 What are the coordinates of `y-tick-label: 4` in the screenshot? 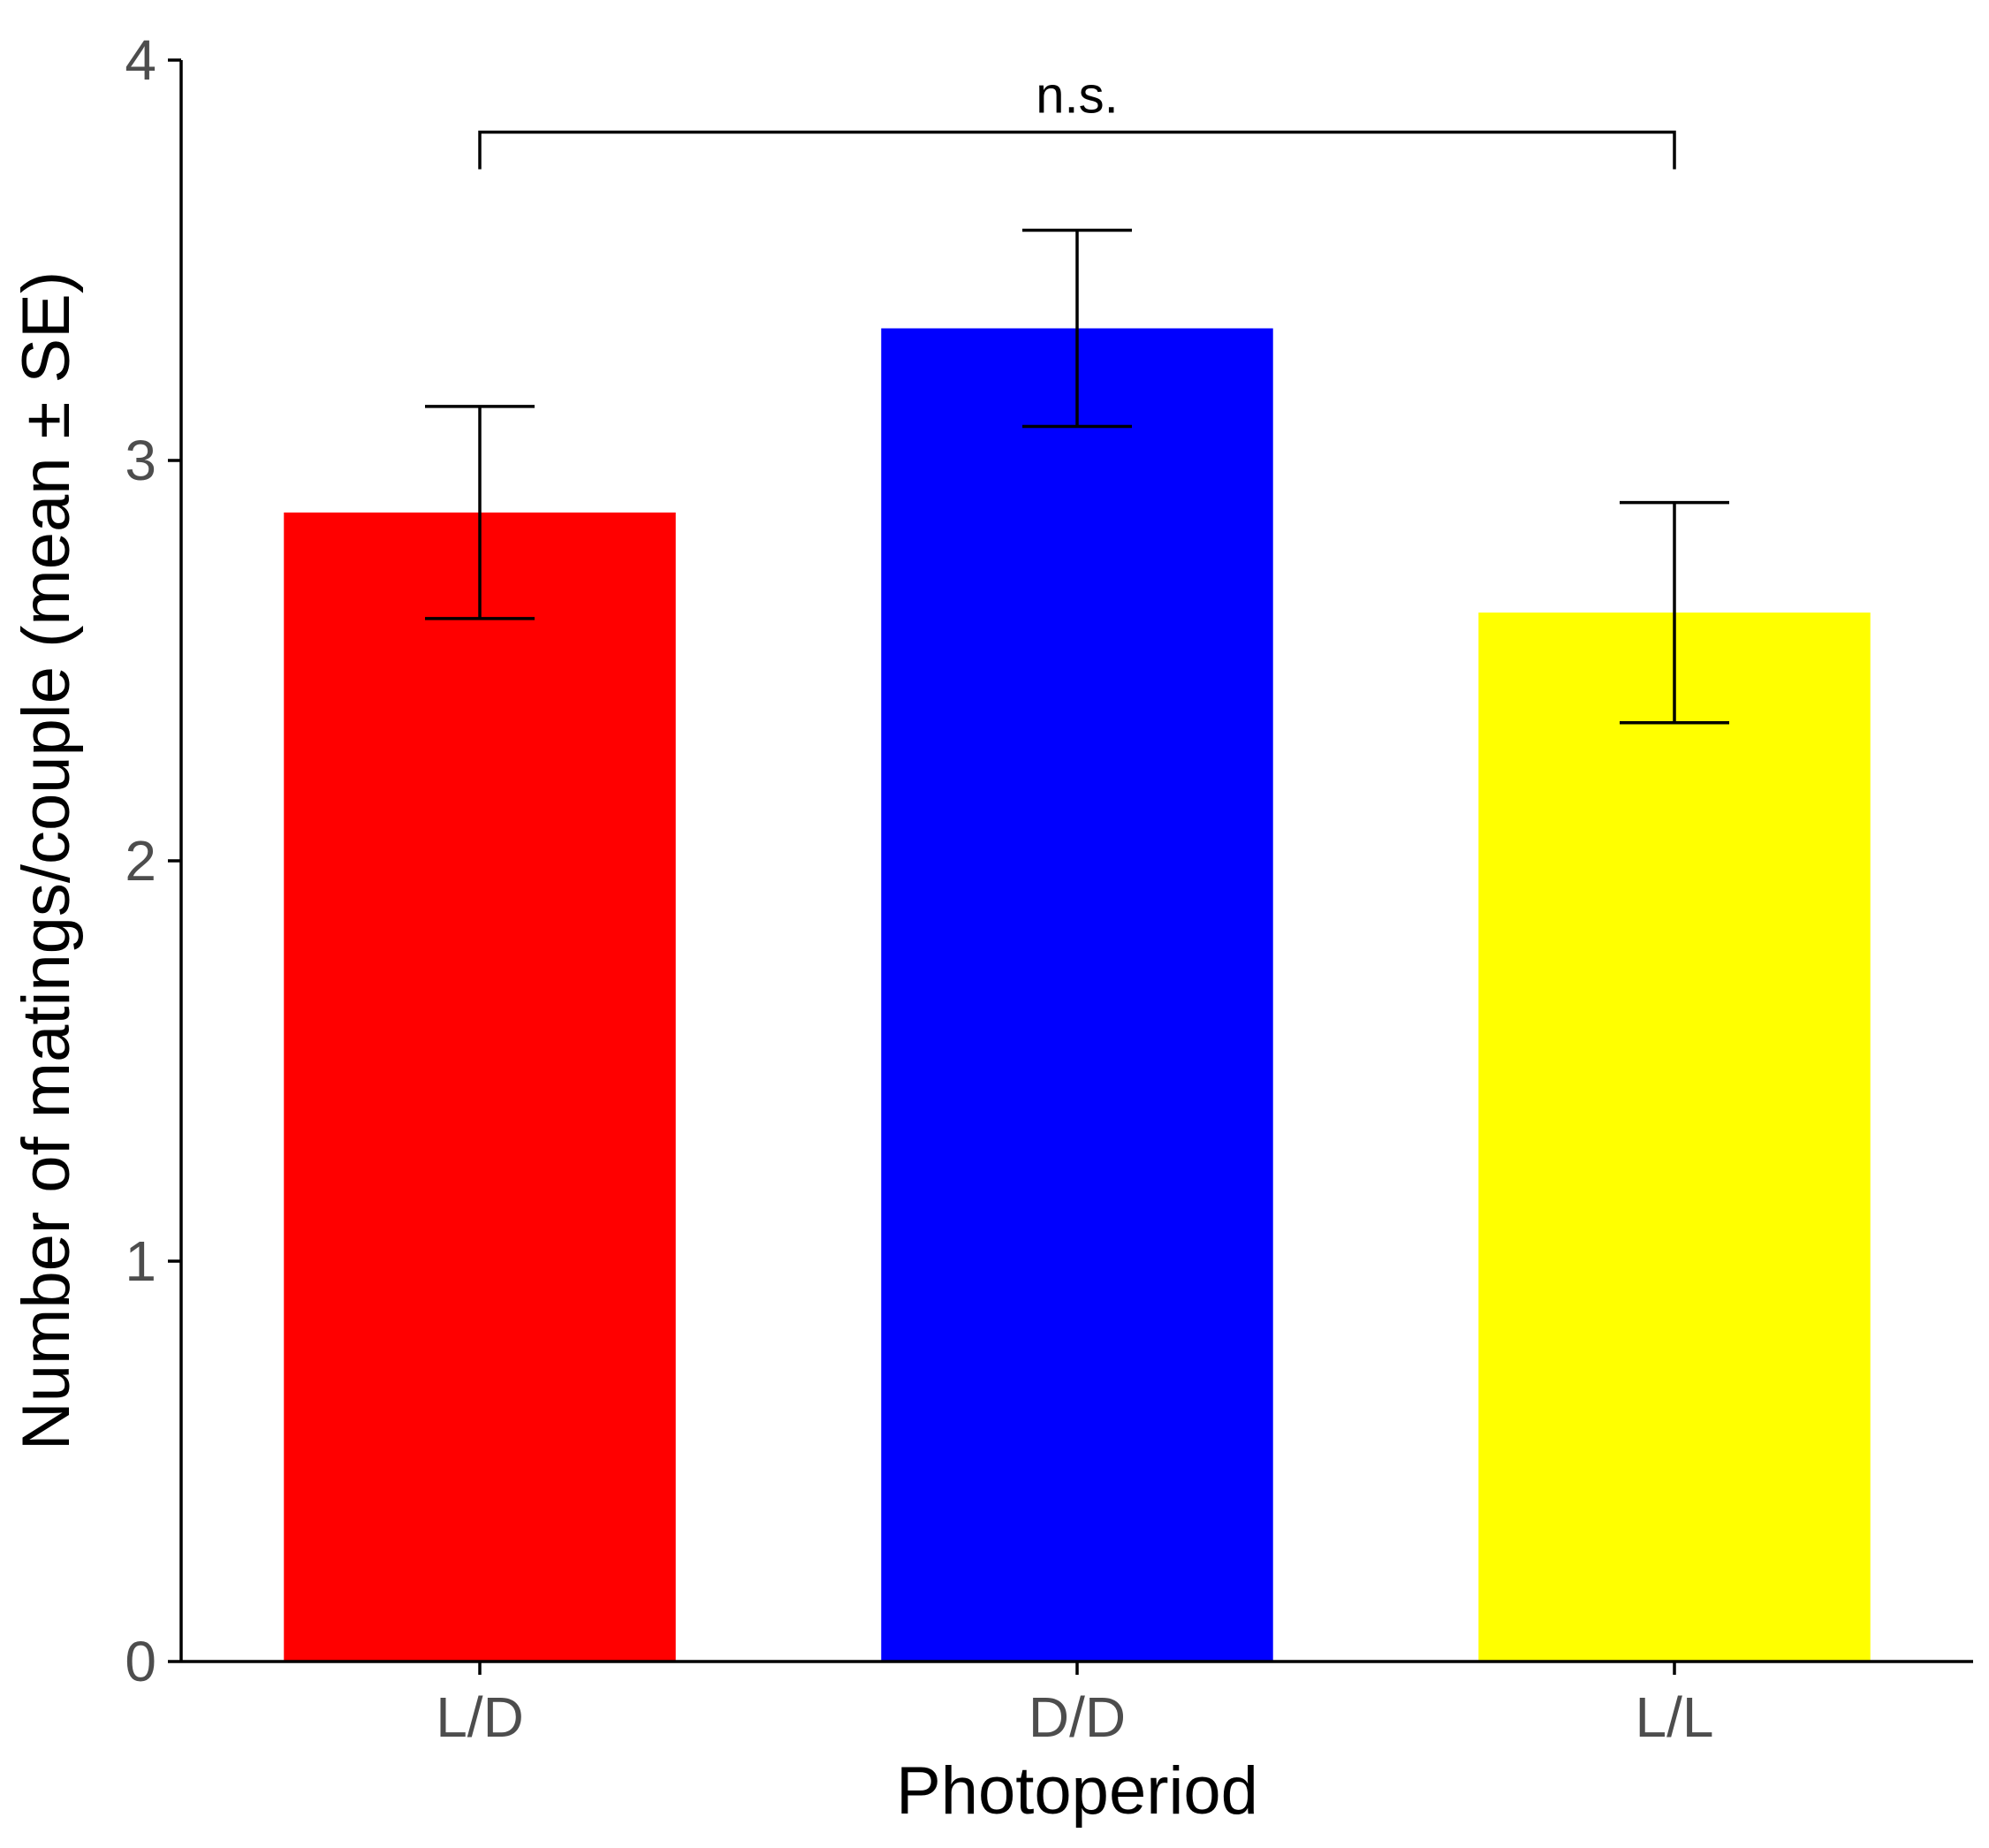 It's located at (140, 60).